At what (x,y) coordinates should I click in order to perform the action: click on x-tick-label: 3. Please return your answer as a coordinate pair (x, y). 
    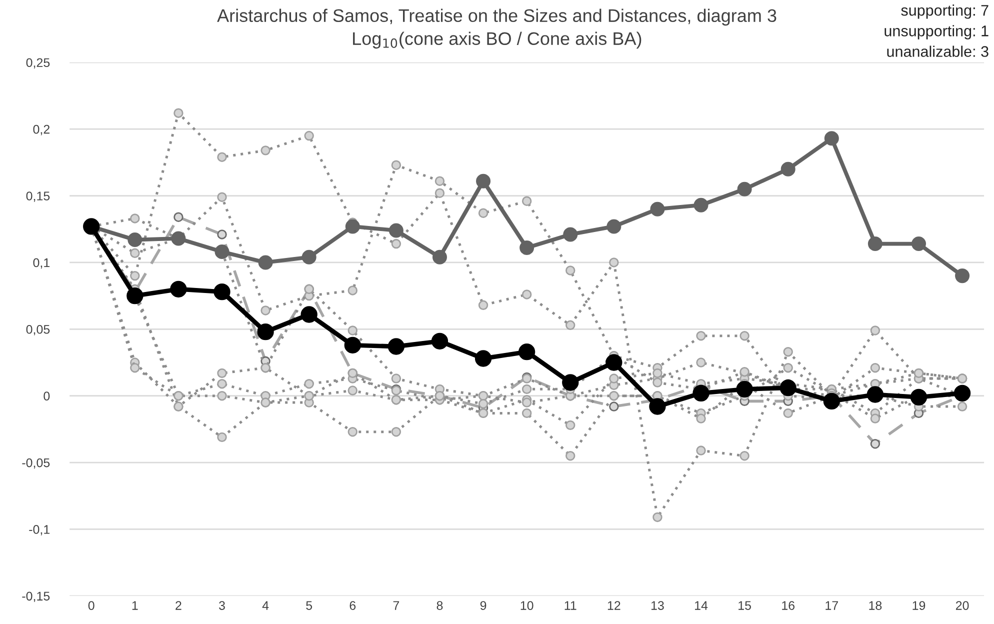
    Looking at the image, I should click on (221, 605).